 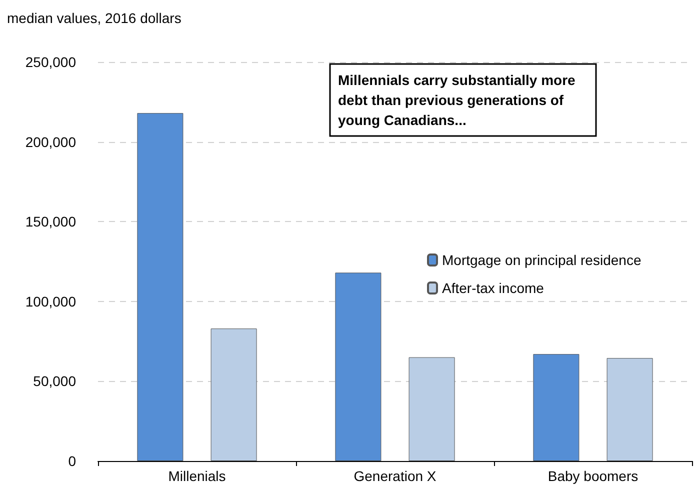 I want to click on y-tick-label: 0, so click(x=72, y=461).